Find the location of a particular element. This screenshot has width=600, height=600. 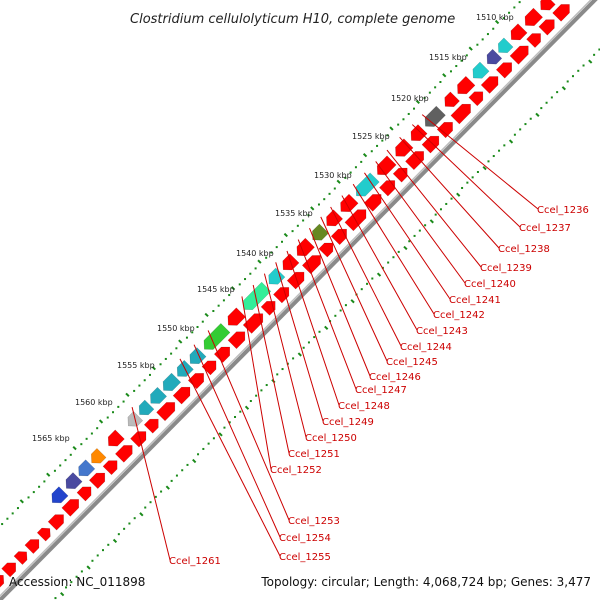

kbp-label: 1515 kbp is located at coordinates (448, 57).